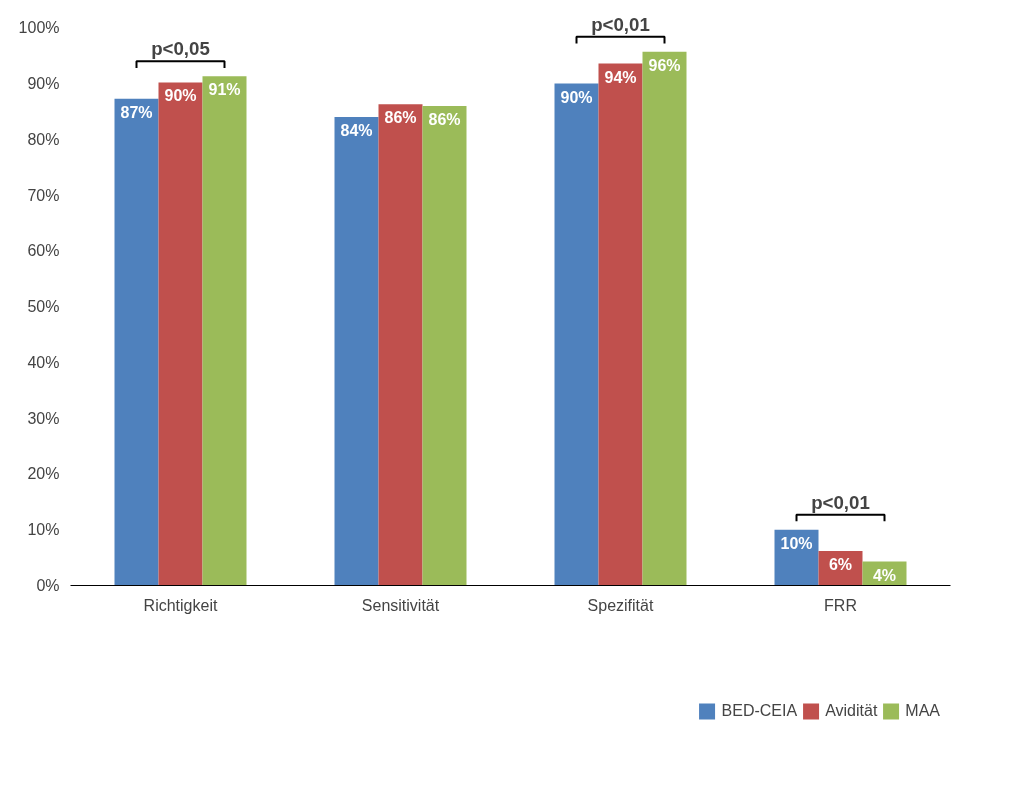 This screenshot has width=1024, height=793. Describe the element at coordinates (840, 605) in the screenshot. I see `x-tick-label: FRR` at that location.